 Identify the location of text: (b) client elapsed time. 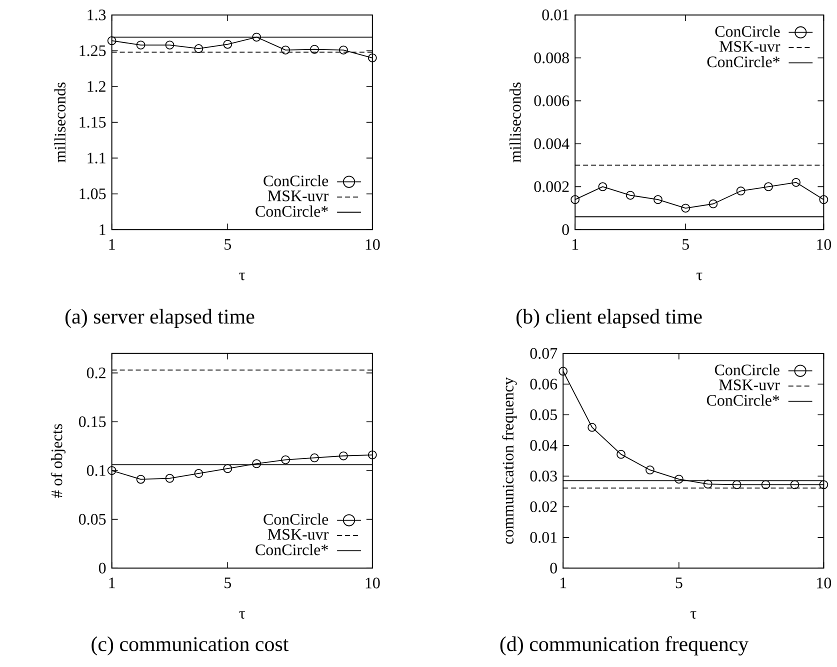
(609, 318).